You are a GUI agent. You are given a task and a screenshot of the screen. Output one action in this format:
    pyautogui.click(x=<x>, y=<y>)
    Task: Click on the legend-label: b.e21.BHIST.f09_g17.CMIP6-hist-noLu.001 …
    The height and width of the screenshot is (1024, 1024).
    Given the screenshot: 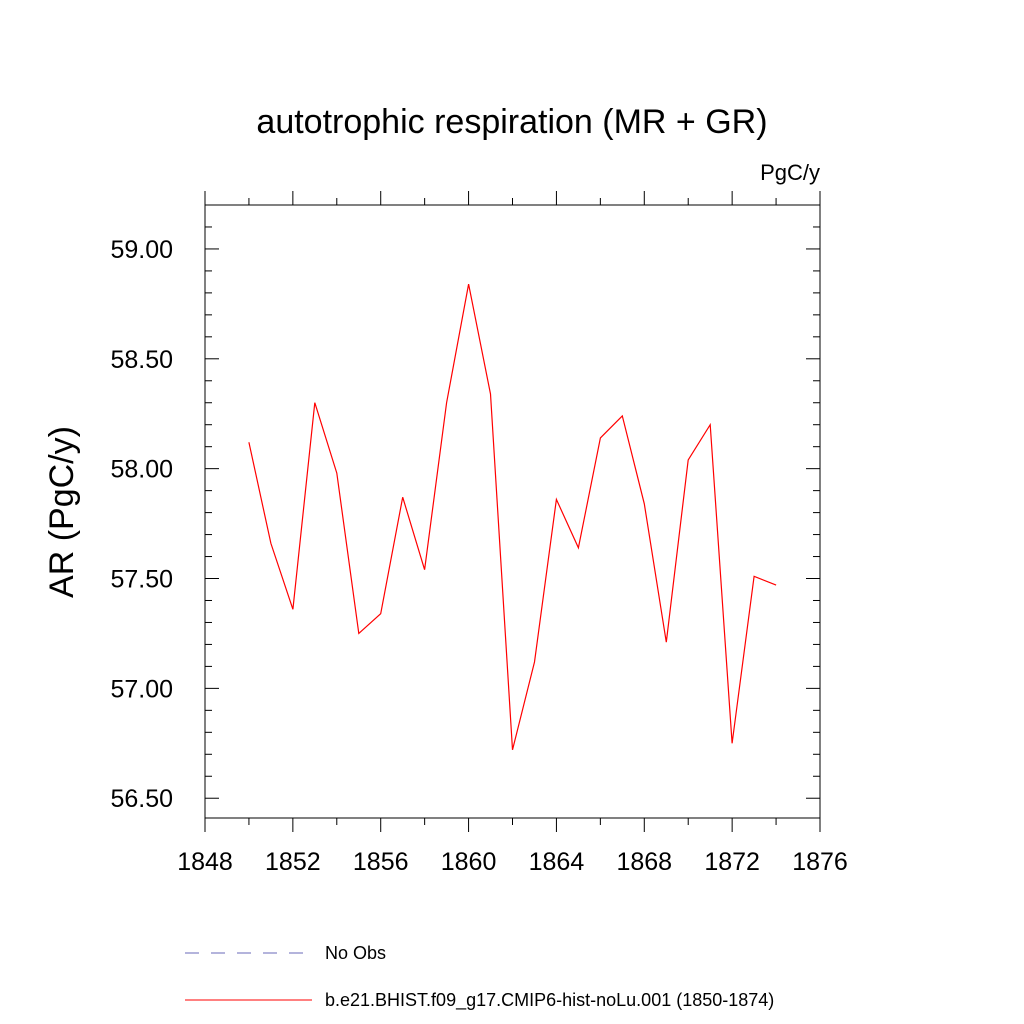 What is the action you would take?
    pyautogui.click(x=549, y=1000)
    